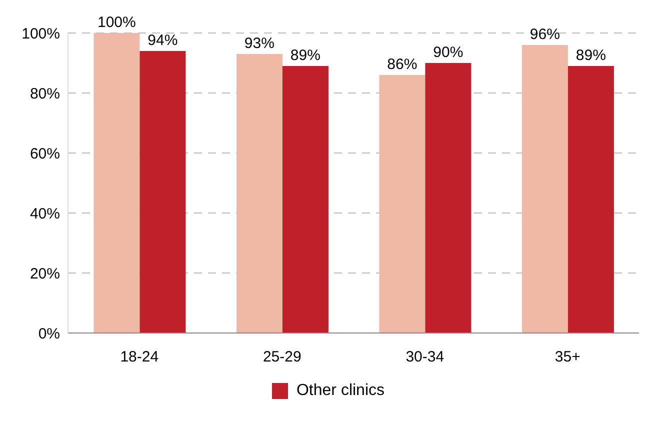 The width and height of the screenshot is (657, 442). Describe the element at coordinates (282, 357) in the screenshot. I see `x-tick-label: 25-29` at that location.